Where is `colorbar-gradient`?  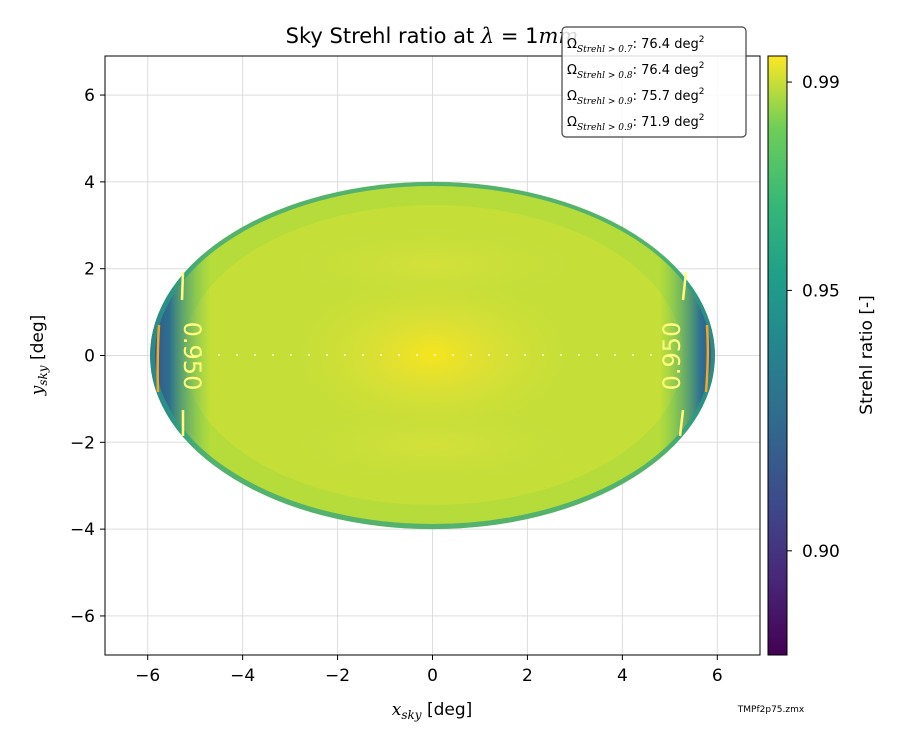
colorbar-gradient is located at coordinates (777, 355).